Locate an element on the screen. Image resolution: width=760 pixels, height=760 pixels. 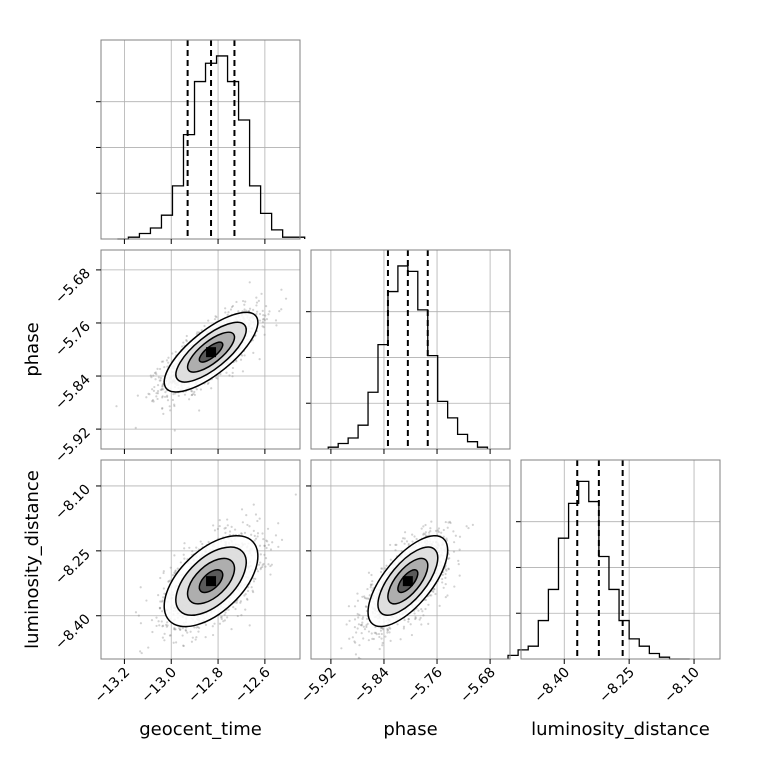
histogram-luminosity_distance is located at coordinates (598, 570).